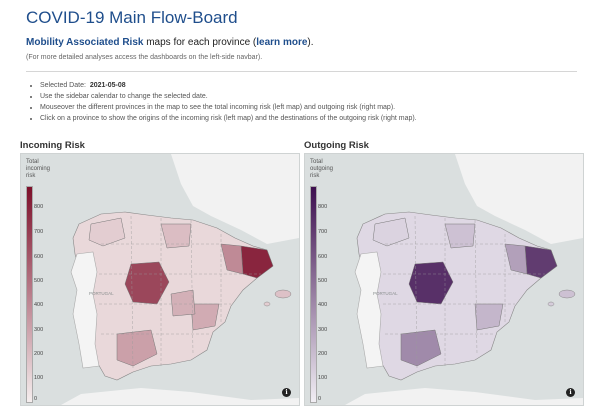 This screenshot has width=602, height=410. What do you see at coordinates (107, 85) in the screenshot?
I see `selected-date-value: 2021-05-08` at bounding box center [107, 85].